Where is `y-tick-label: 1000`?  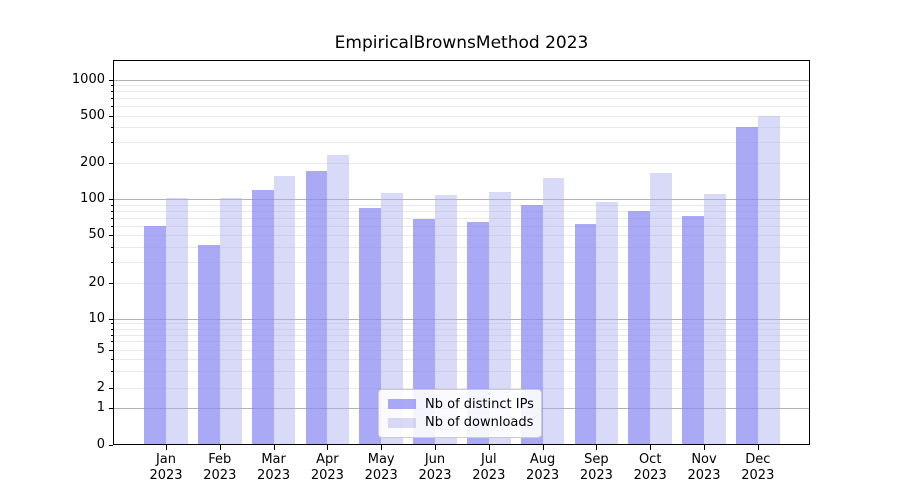
y-tick-label: 1000 is located at coordinates (88, 79).